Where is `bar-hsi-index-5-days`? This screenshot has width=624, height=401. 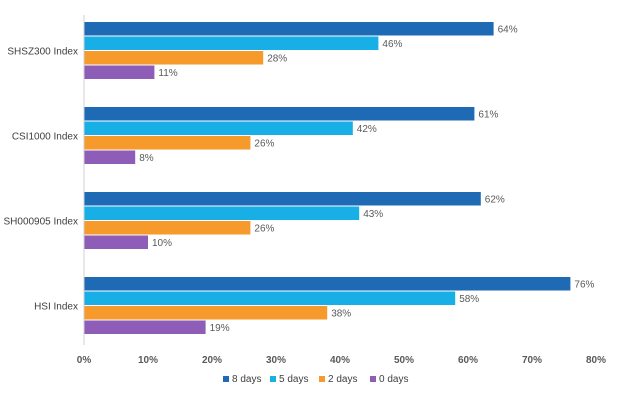
bar-hsi-index-5-days is located at coordinates (270, 298).